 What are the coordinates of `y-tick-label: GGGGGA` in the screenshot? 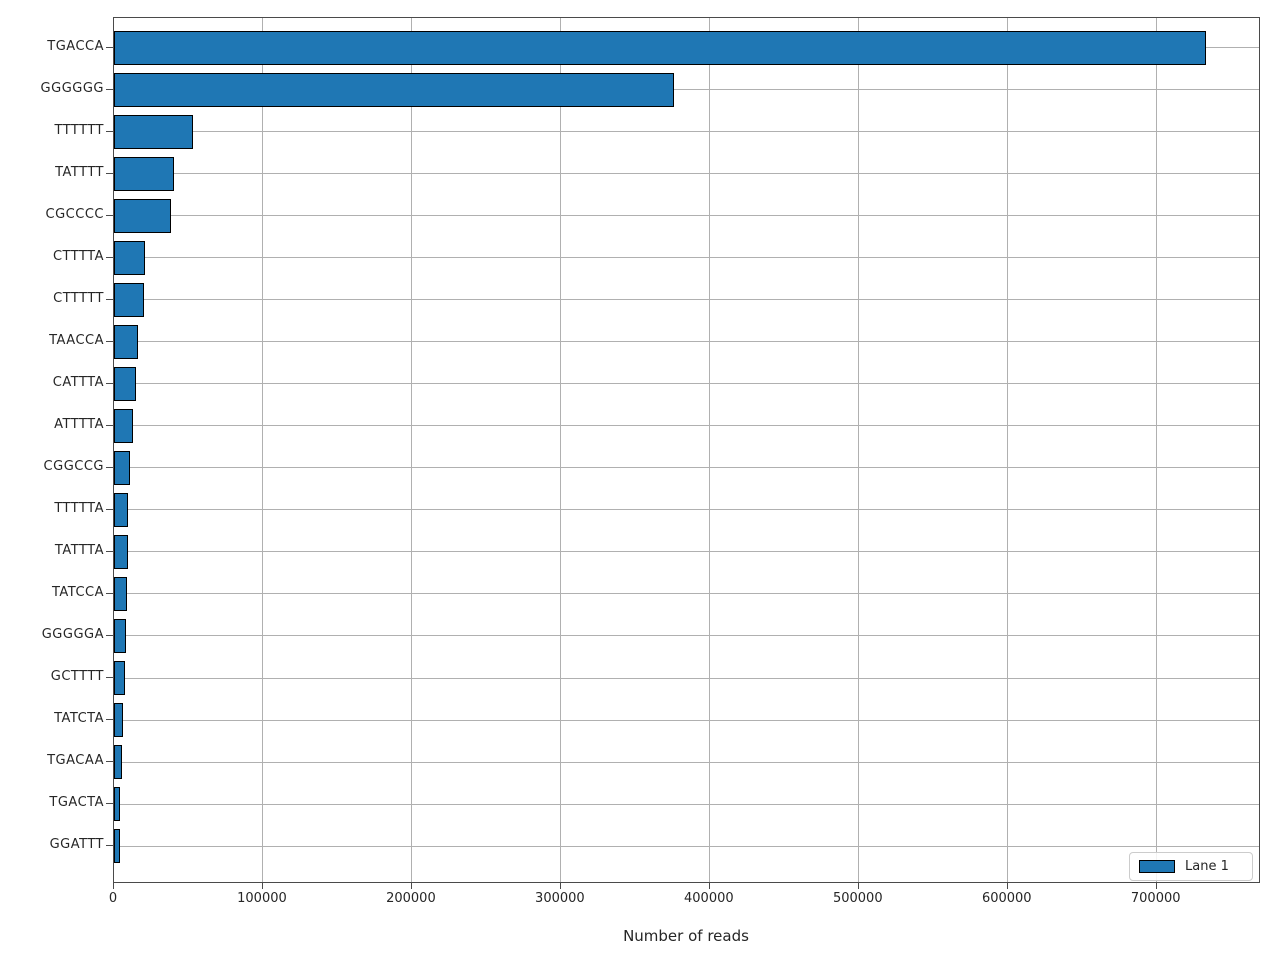 It's located at (72, 634).